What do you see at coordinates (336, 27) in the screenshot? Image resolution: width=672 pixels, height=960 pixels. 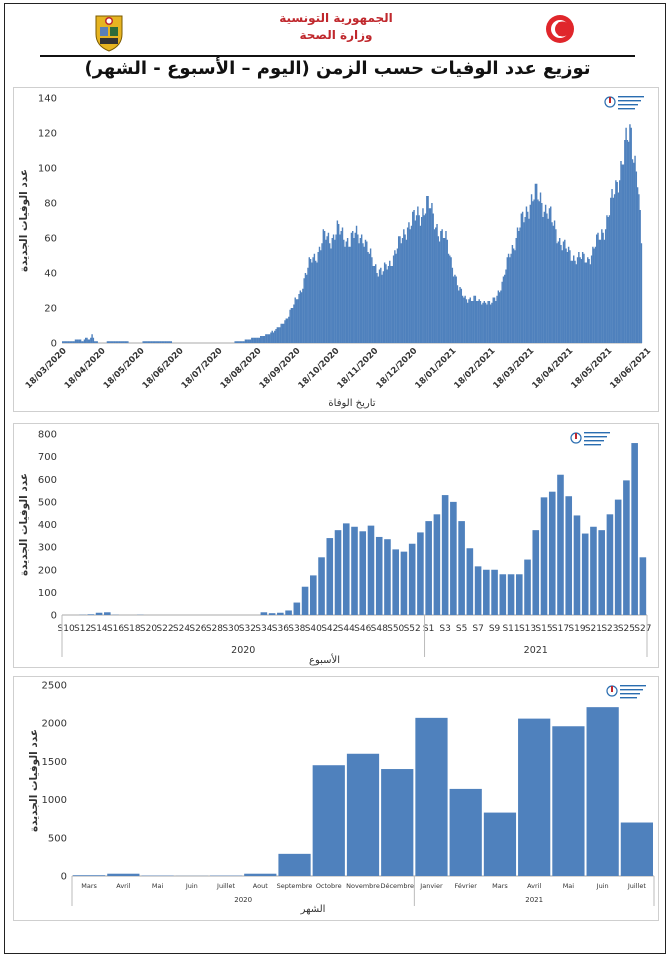 I see `ministry-name: الجمهورية التونسية وزارة الصحة` at bounding box center [336, 27].